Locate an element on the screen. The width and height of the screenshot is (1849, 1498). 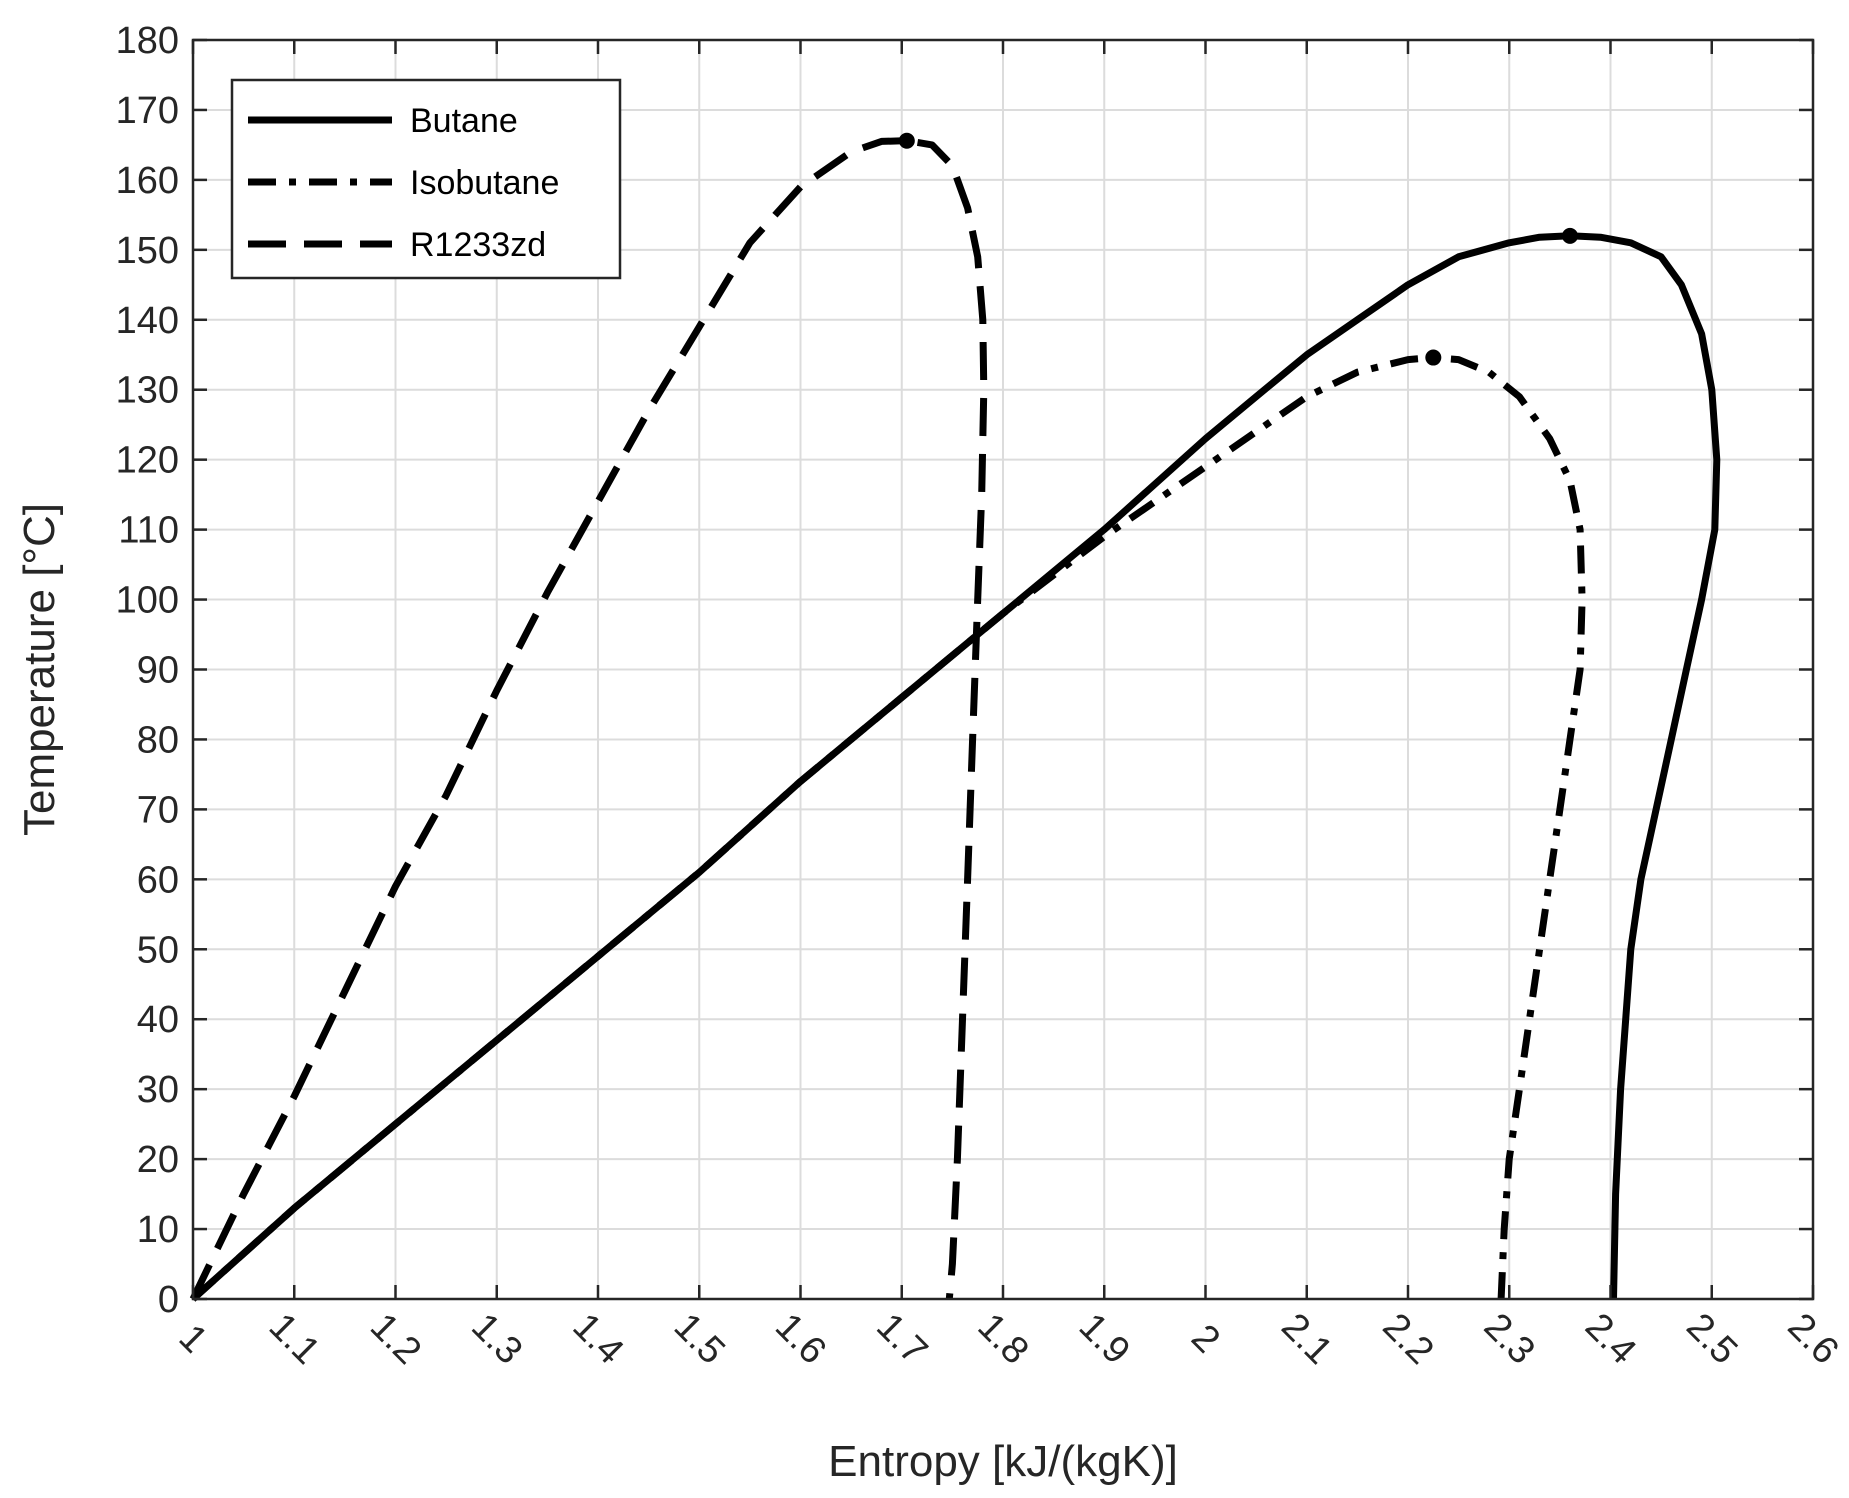
critical-point-butane is located at coordinates (1570, 235).